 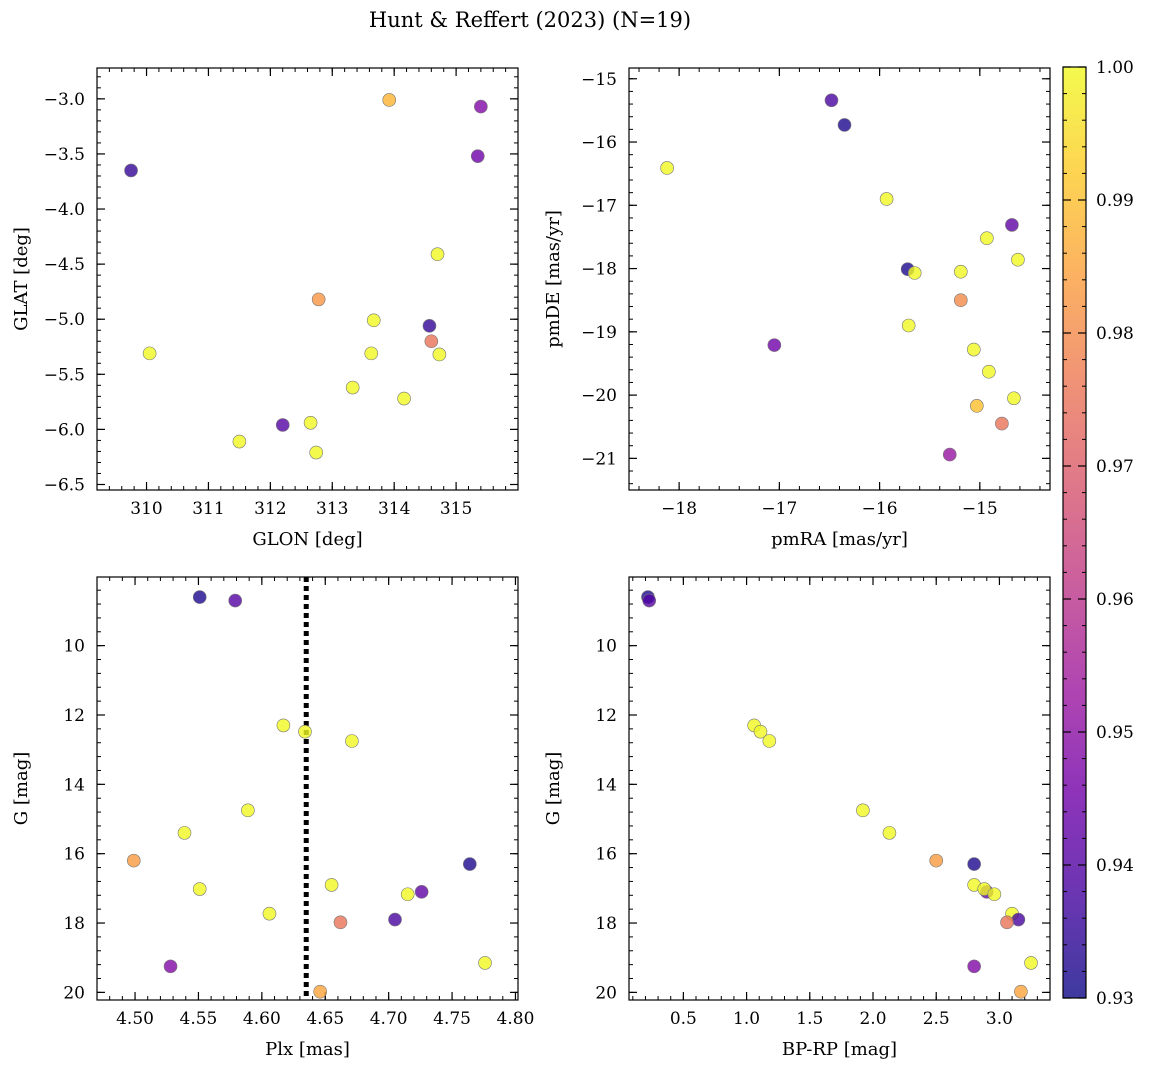 I want to click on y-tick-label: −3.5, so click(x=64, y=155).